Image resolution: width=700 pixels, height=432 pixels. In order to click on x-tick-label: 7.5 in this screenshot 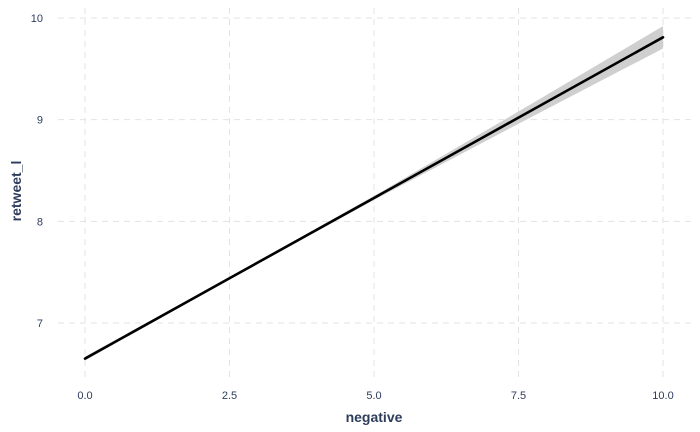, I will do `click(518, 396)`.